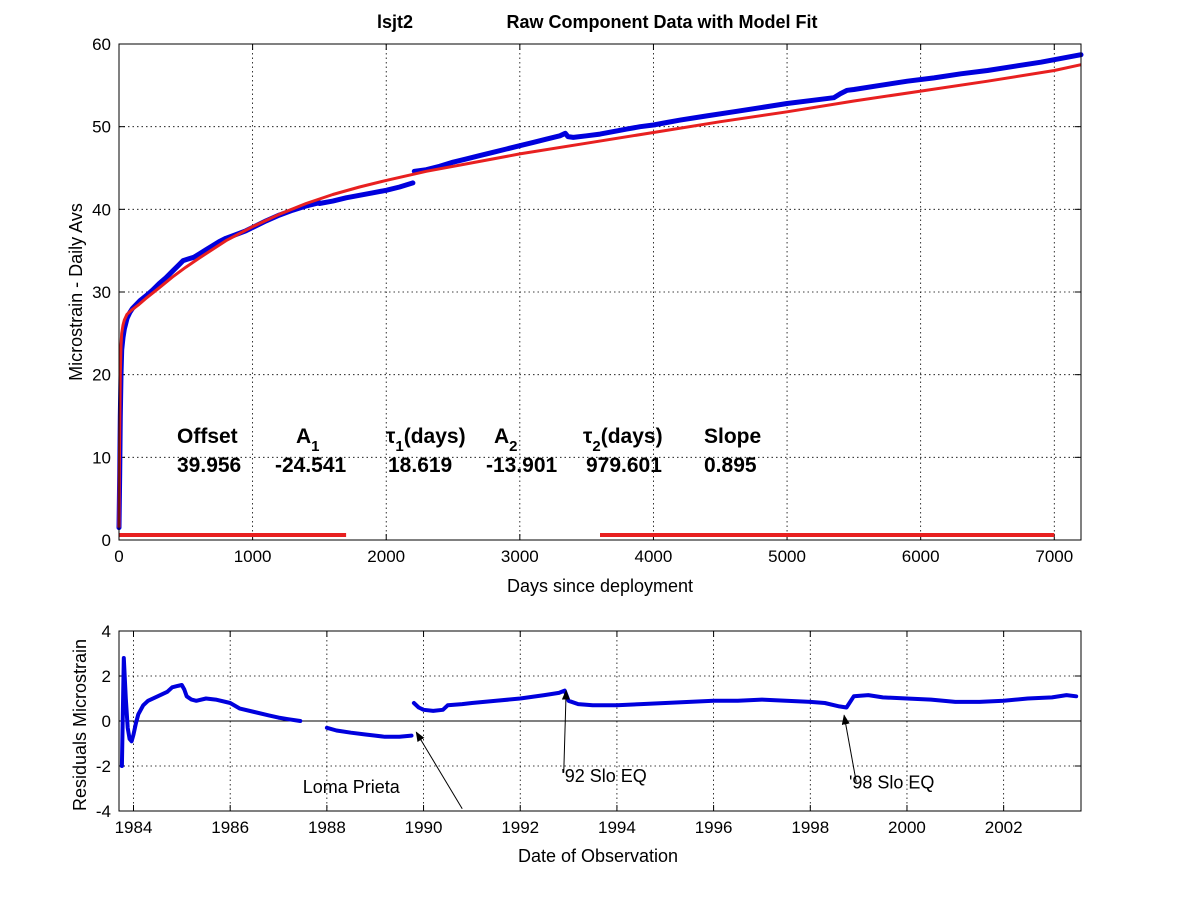  What do you see at coordinates (311, 465) in the screenshot?
I see `param-value-a1: -24.541` at bounding box center [311, 465].